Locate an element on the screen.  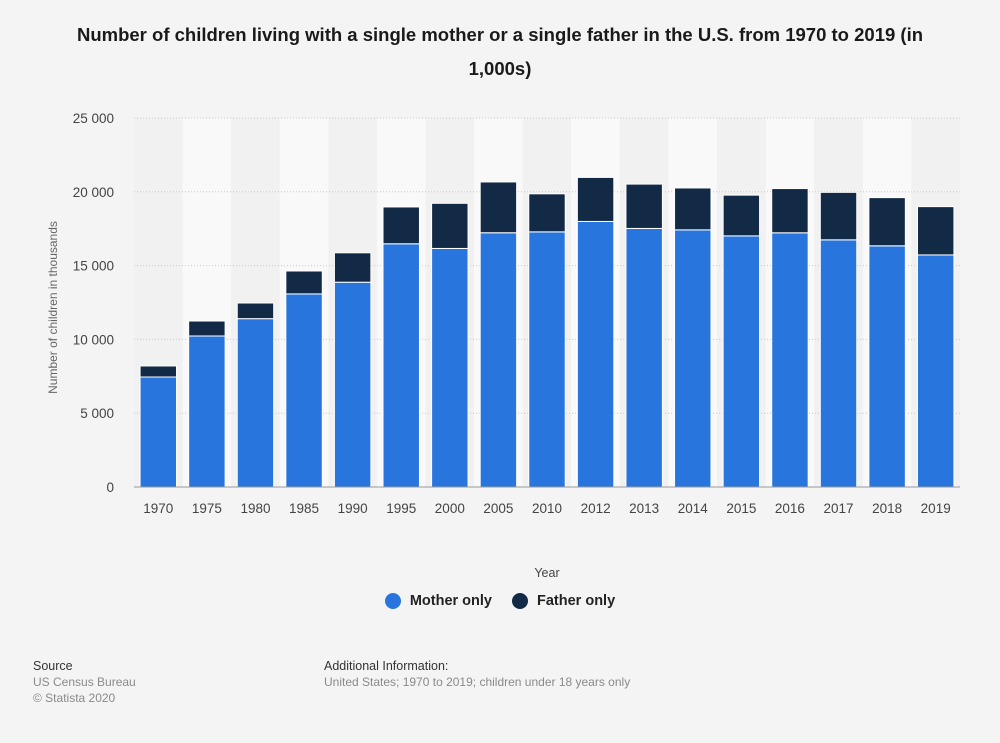
source-heading: Source is located at coordinates (53, 666).